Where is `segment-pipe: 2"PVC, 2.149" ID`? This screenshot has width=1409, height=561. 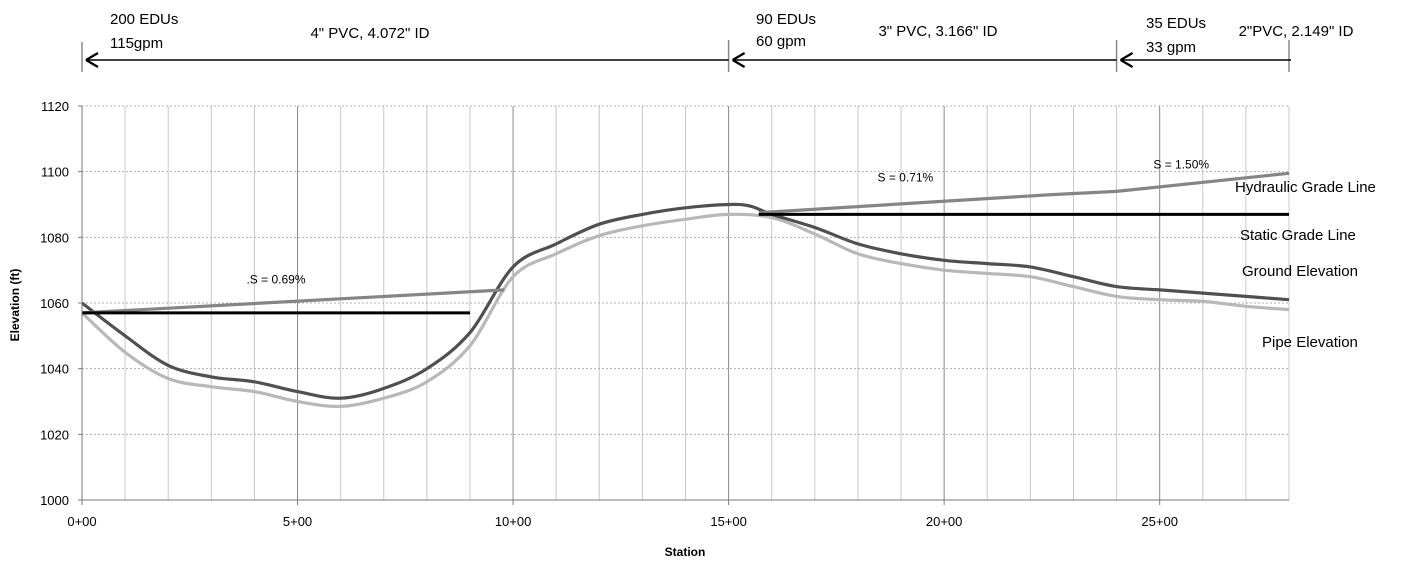
segment-pipe: 2"PVC, 2.149" ID is located at coordinates (1296, 31).